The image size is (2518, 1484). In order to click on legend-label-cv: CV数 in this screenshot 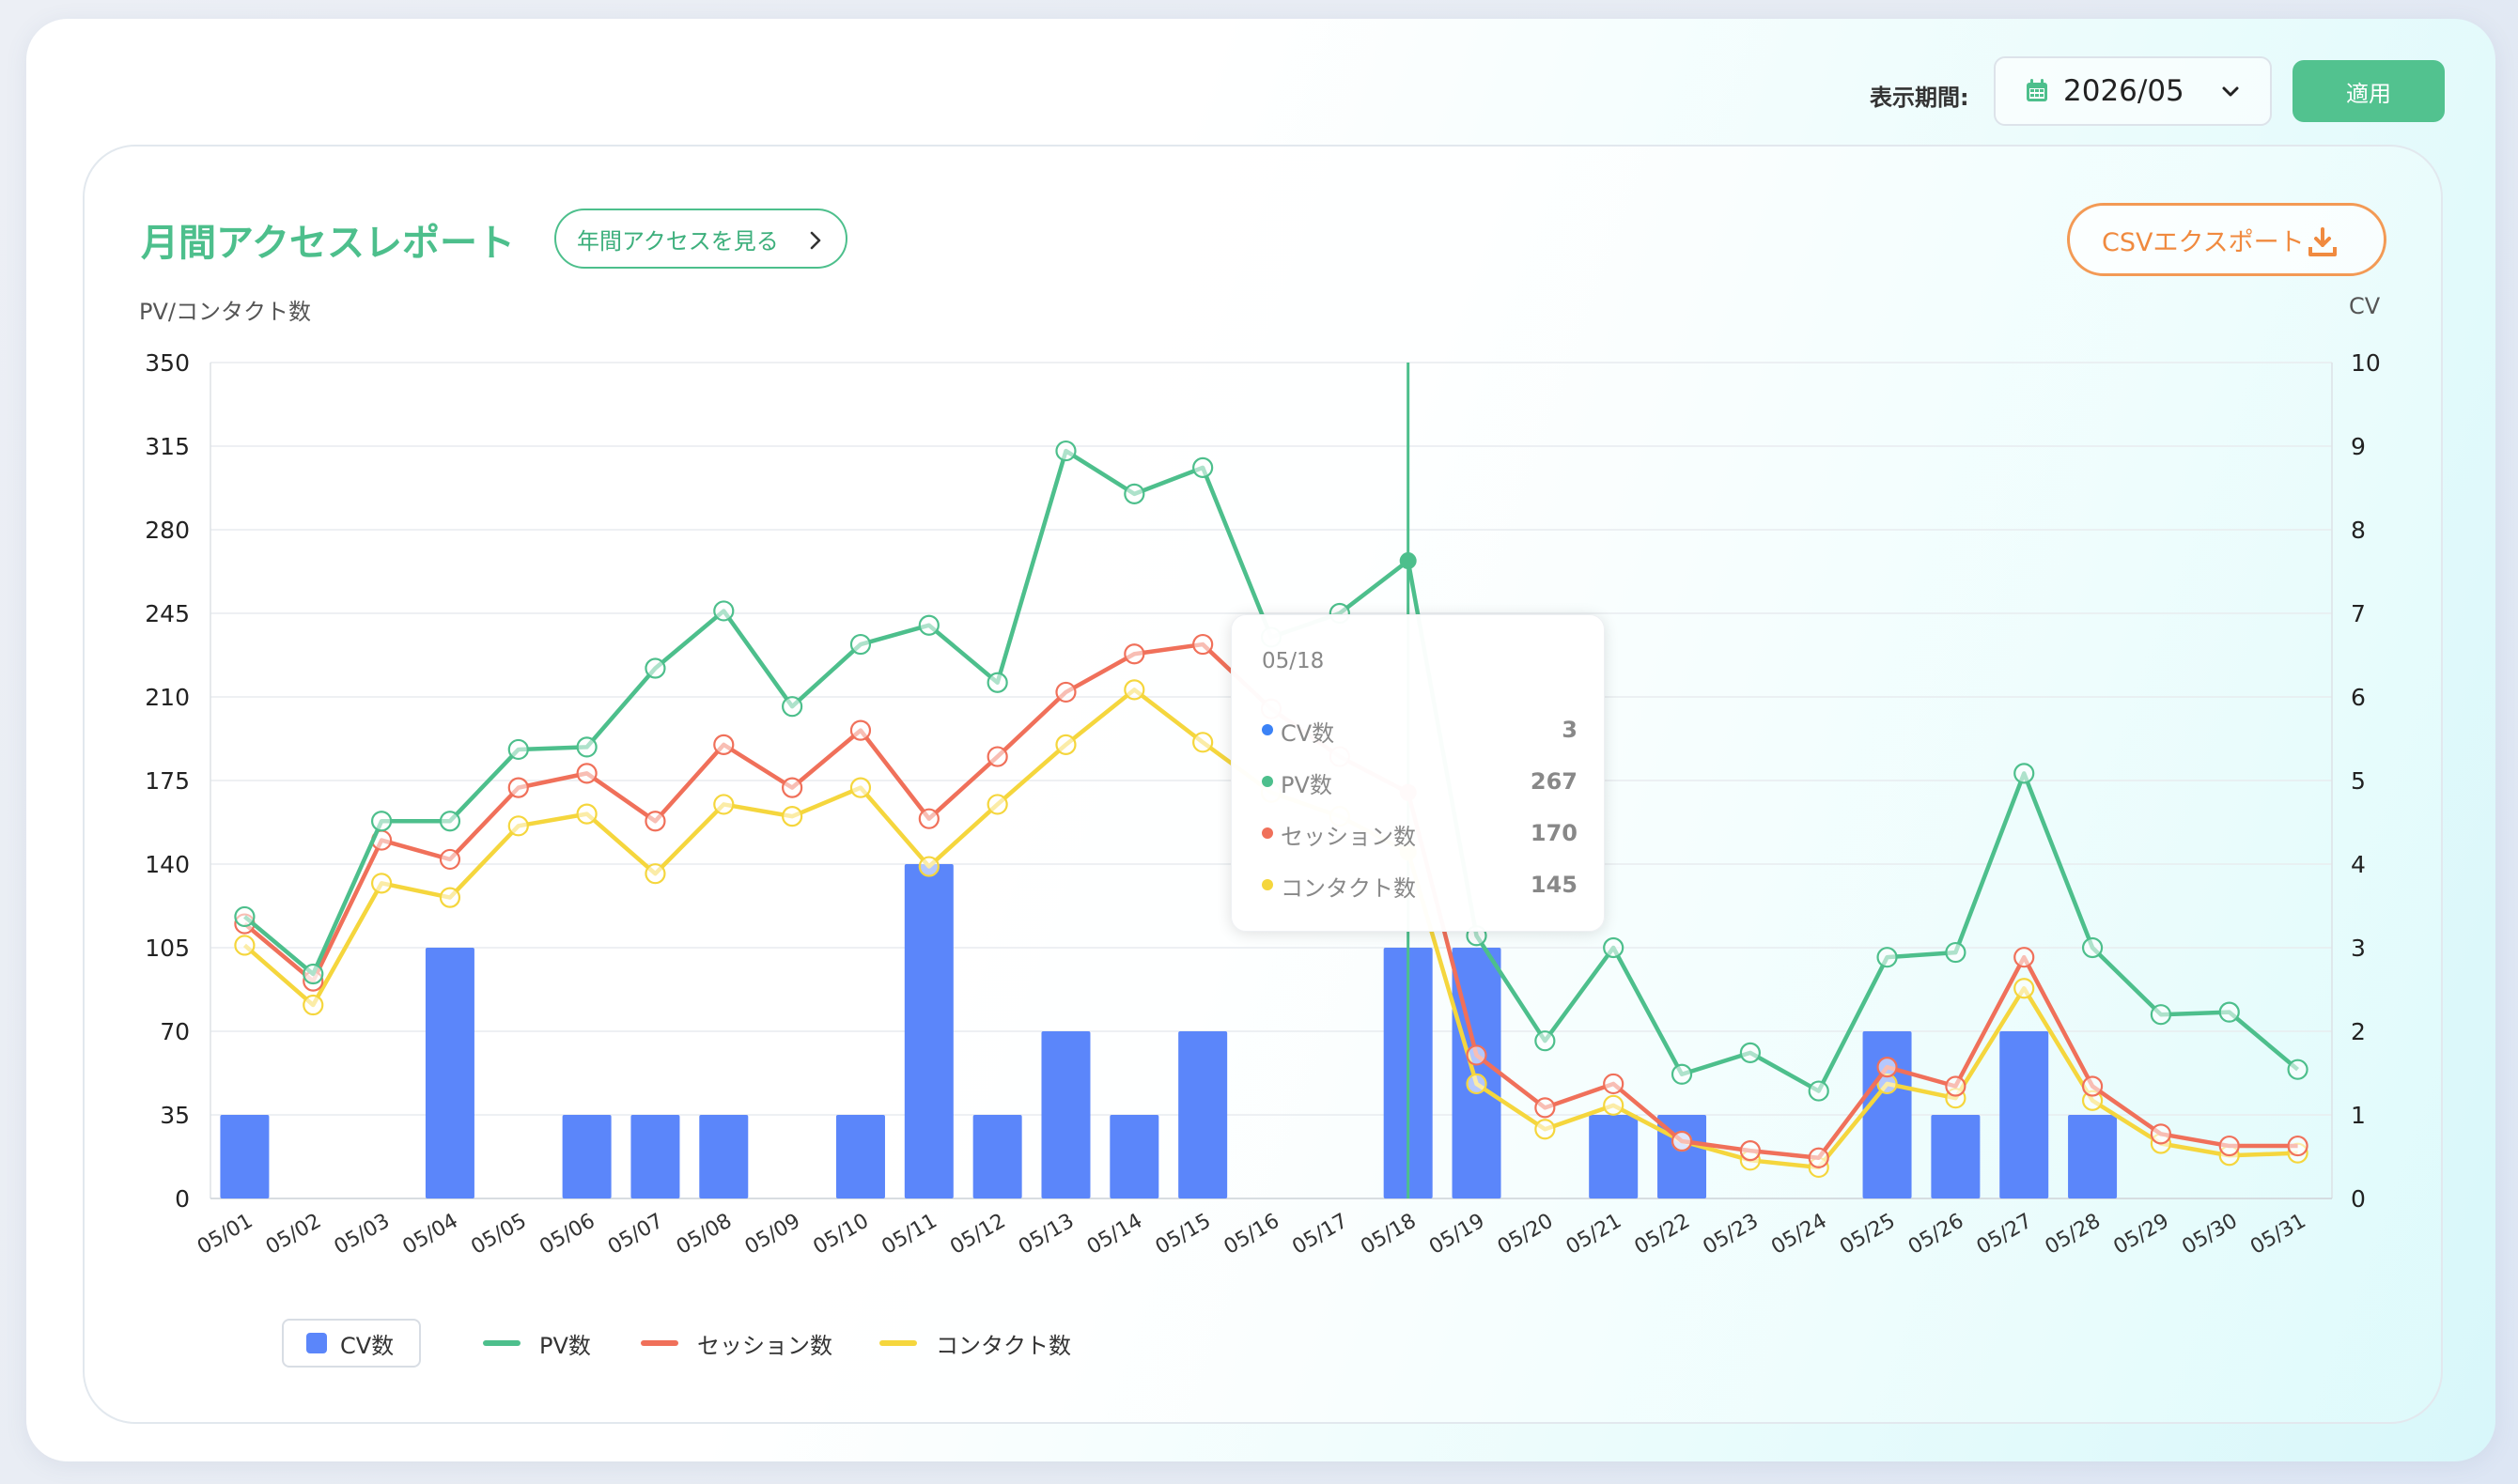, I will do `click(368, 1345)`.